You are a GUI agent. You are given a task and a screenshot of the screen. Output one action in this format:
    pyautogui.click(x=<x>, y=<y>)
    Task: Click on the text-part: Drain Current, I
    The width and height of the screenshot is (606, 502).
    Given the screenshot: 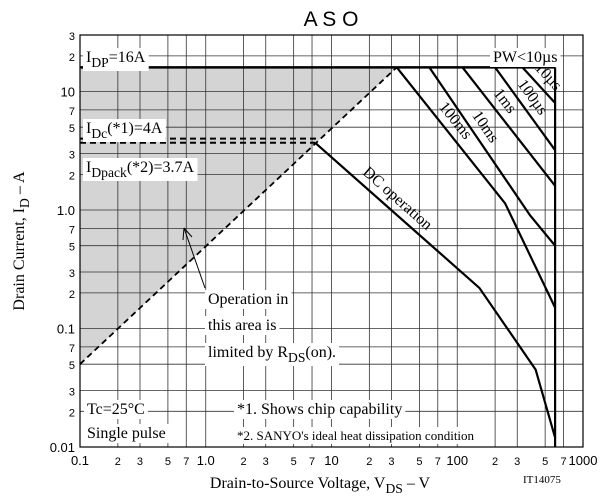 What is the action you would take?
    pyautogui.click(x=19, y=259)
    